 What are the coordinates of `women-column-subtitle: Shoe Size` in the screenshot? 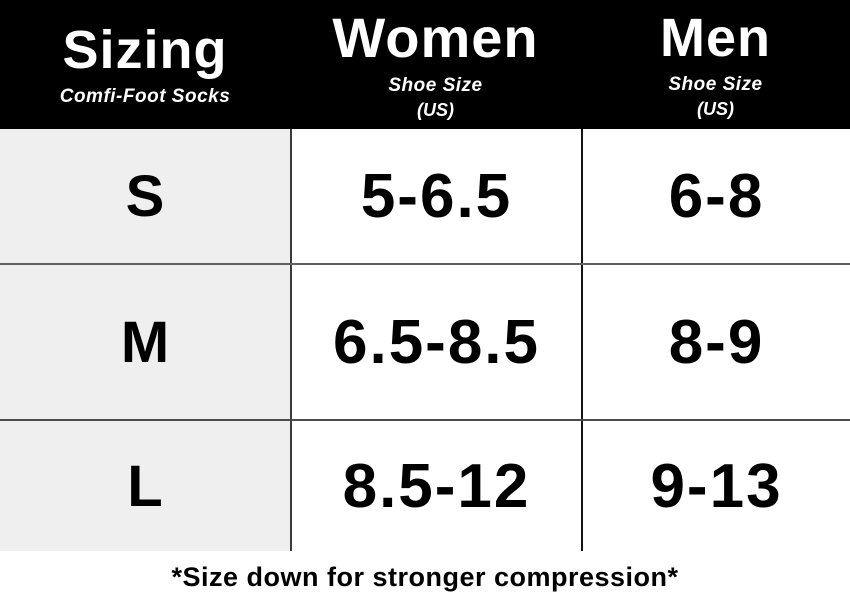 It's located at (435, 85).